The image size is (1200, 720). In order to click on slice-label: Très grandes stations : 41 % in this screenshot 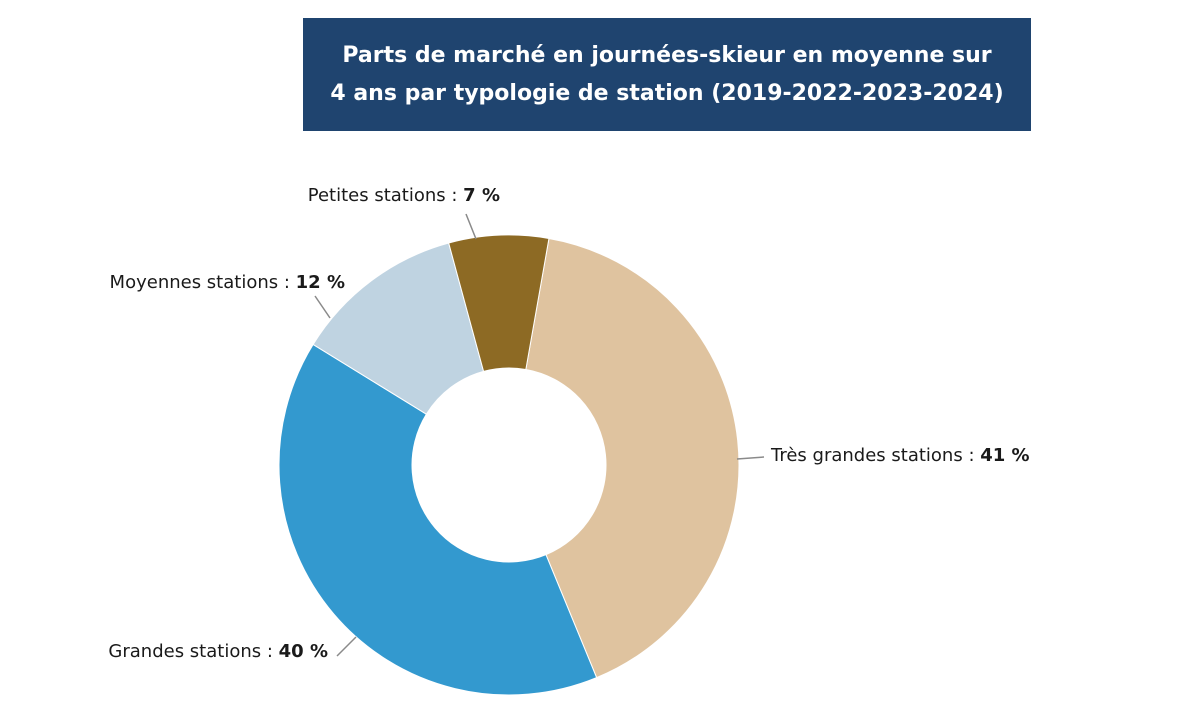, I will do `click(900, 455)`.